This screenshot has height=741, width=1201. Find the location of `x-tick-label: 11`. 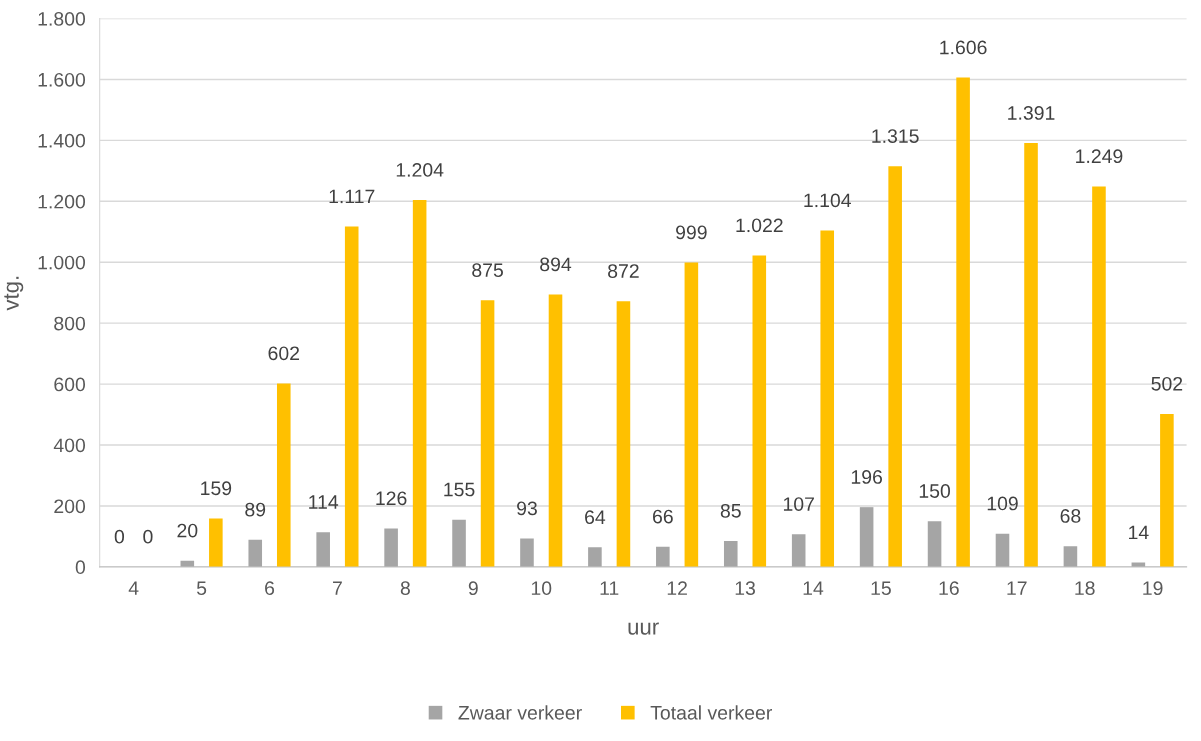

x-tick-label: 11 is located at coordinates (609, 588).